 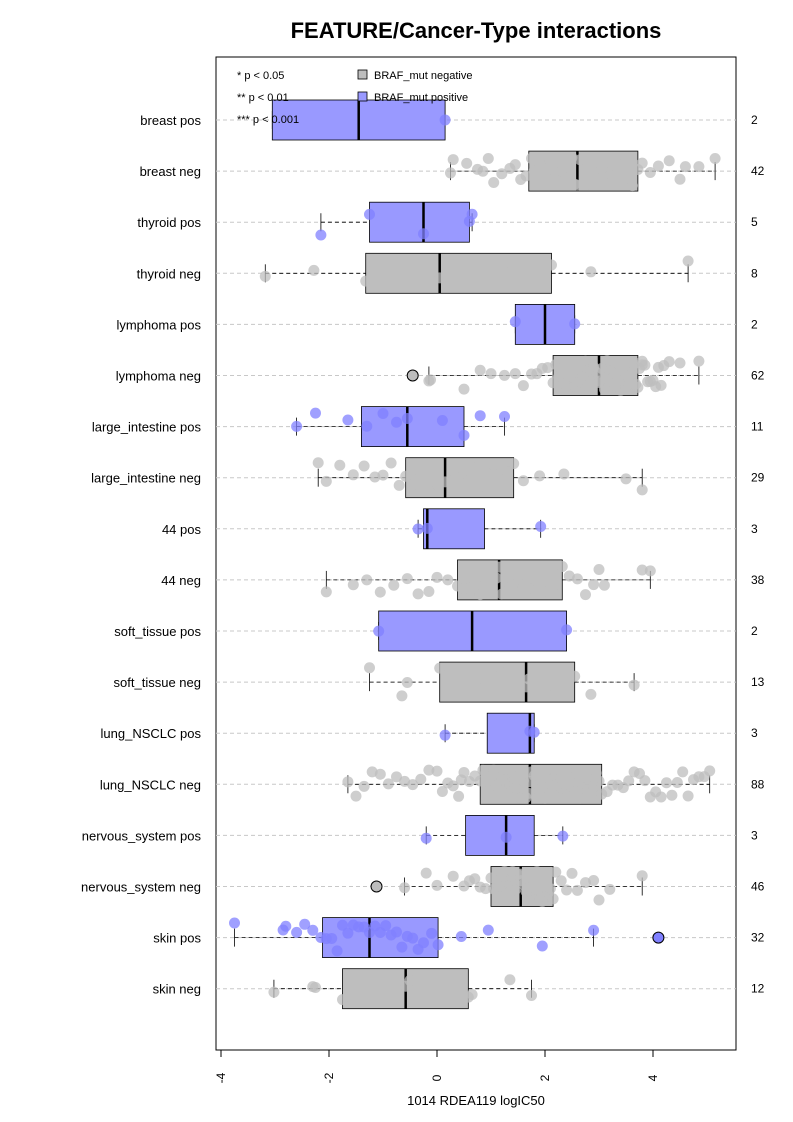 What do you see at coordinates (151, 733) in the screenshot?
I see `row-label: lung_NSCLC pos` at bounding box center [151, 733].